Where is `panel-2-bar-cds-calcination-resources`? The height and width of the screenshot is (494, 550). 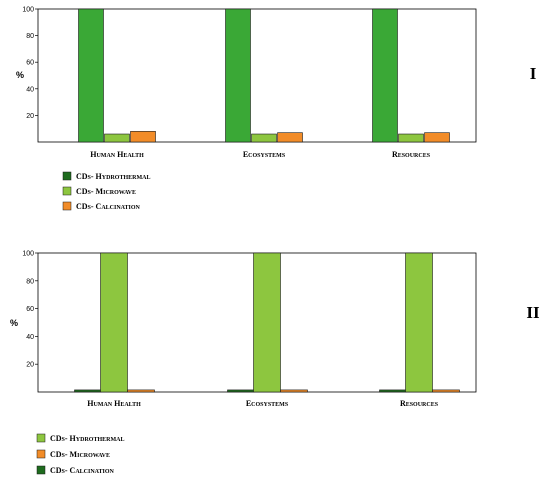
panel-2-bar-cds-calcination-resources is located at coordinates (393, 391).